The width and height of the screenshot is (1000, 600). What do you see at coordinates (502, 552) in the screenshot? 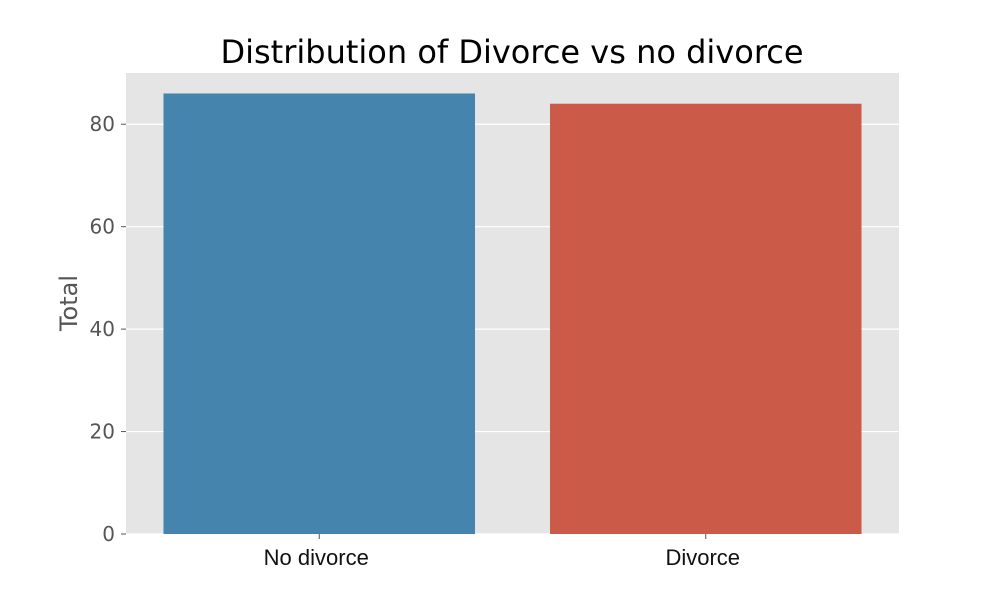
I see `x-axis-ticks: No divorce Divorce` at bounding box center [502, 552].